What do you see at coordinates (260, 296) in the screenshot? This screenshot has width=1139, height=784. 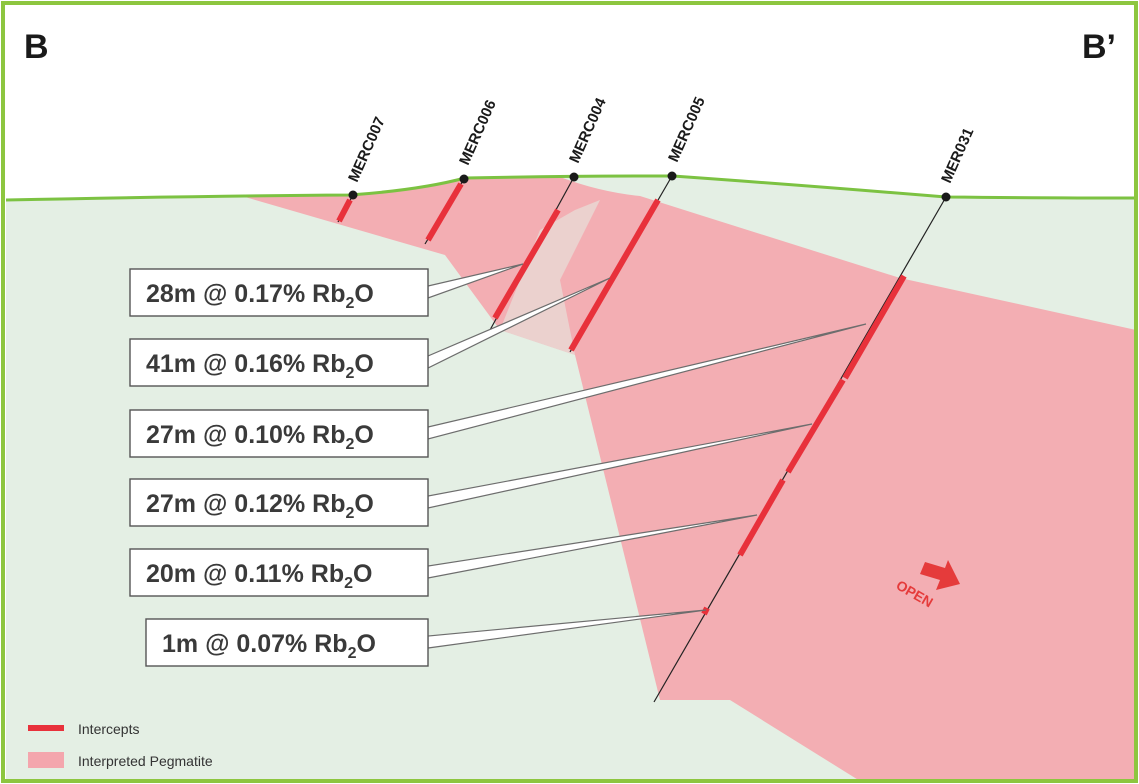 I see `callout-text: 28m @ 0.17% Rb2O` at bounding box center [260, 296].